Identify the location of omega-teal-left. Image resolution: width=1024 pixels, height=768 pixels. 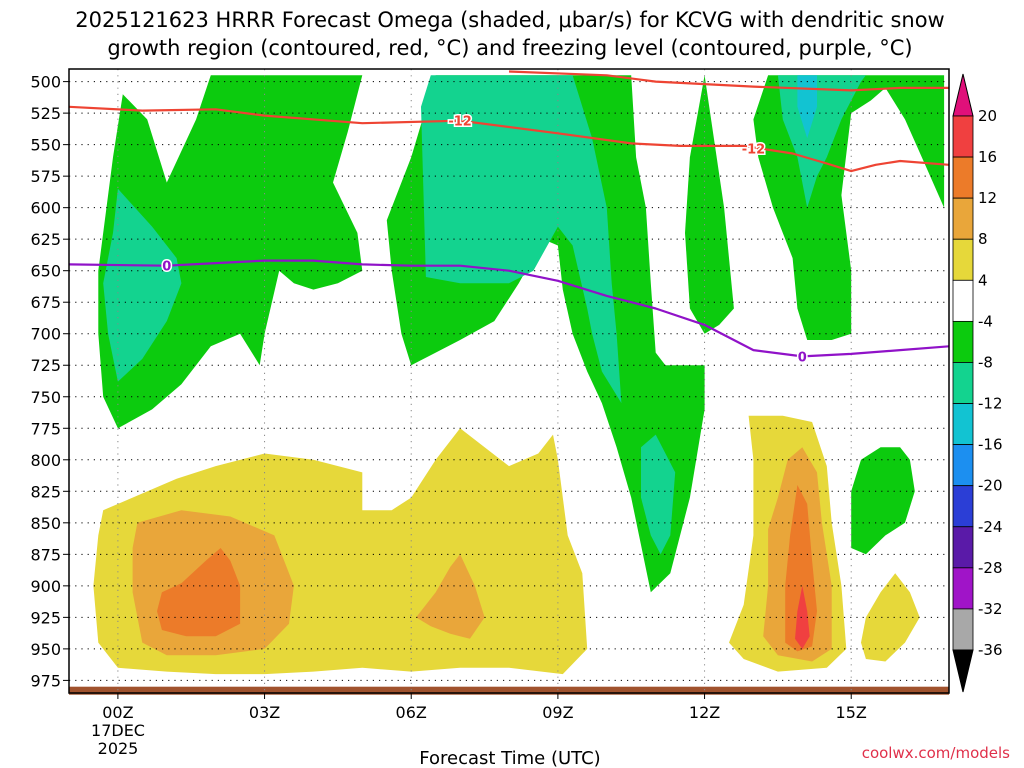
(142, 285).